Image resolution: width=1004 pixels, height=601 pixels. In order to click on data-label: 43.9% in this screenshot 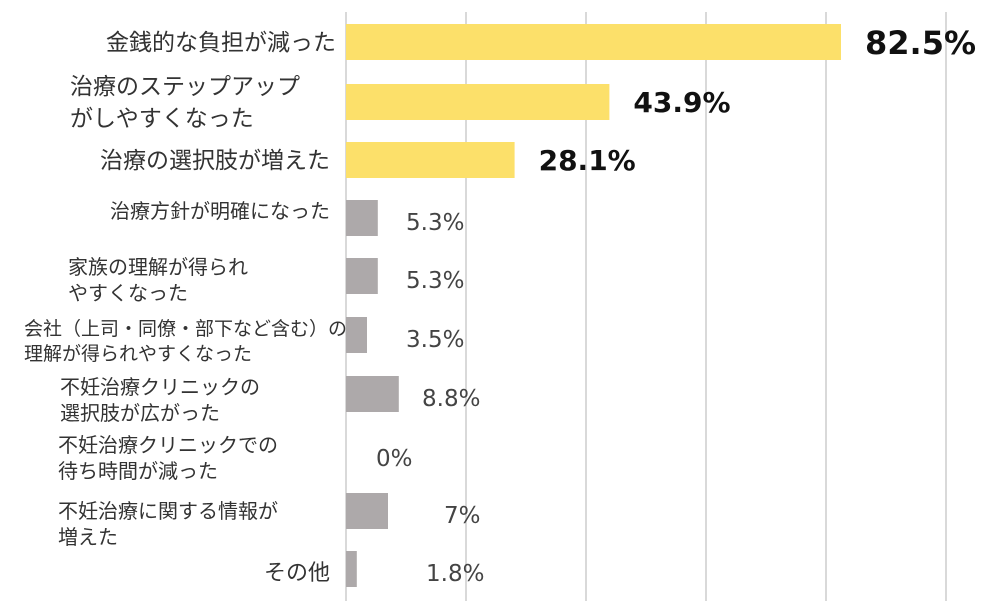, I will do `click(681, 102)`.